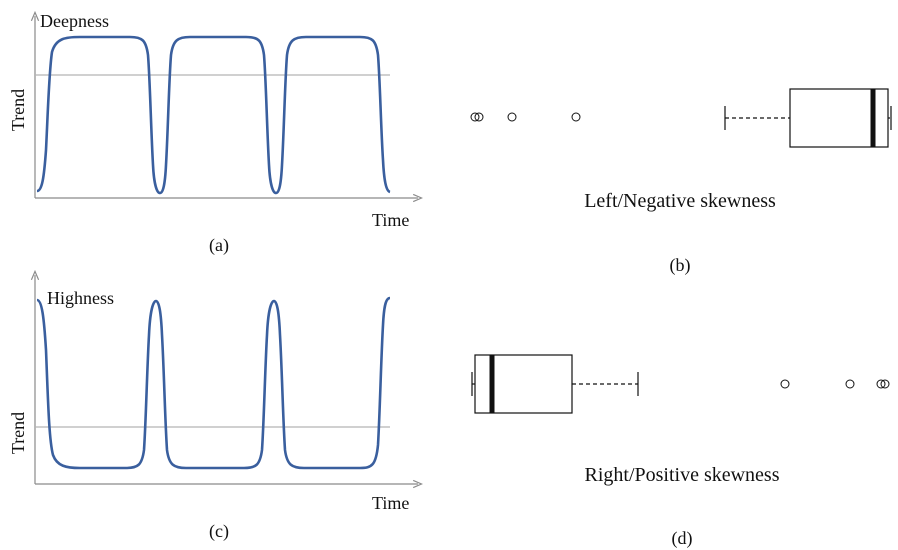 Image resolution: width=898 pixels, height=550 pixels. Describe the element at coordinates (390, 220) in the screenshot. I see `panel-a-x-label: Time` at that location.